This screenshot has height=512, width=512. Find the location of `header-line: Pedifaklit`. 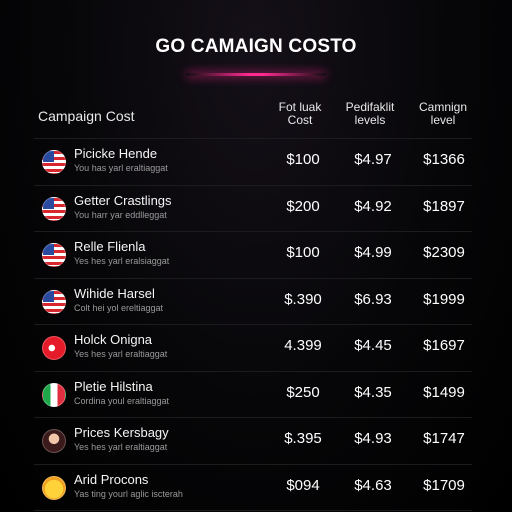

header-line: Pedifaklit is located at coordinates (370, 107).